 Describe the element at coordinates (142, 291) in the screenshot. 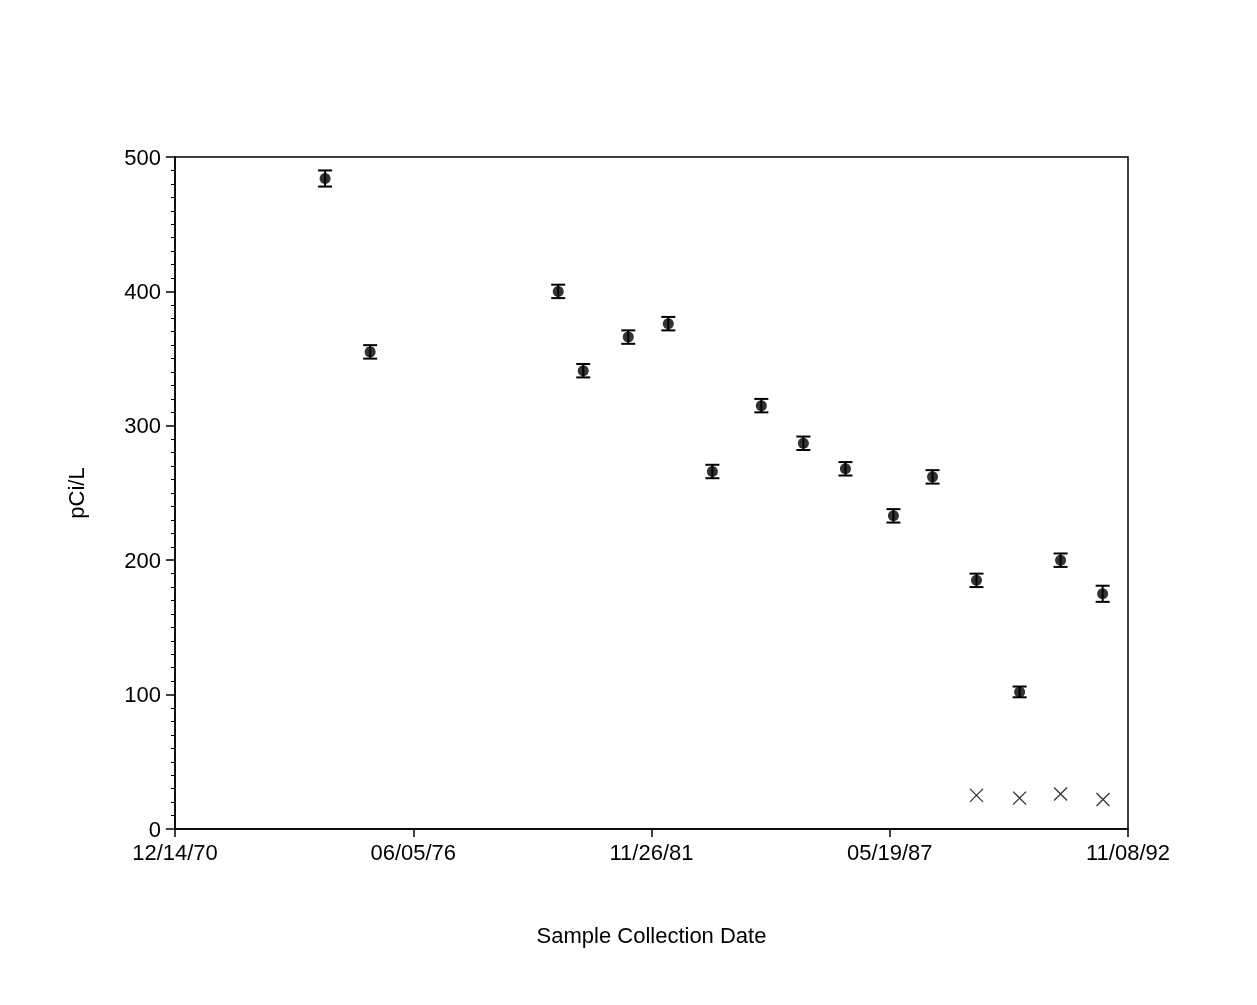

I see `y-tick-label: 400` at that location.